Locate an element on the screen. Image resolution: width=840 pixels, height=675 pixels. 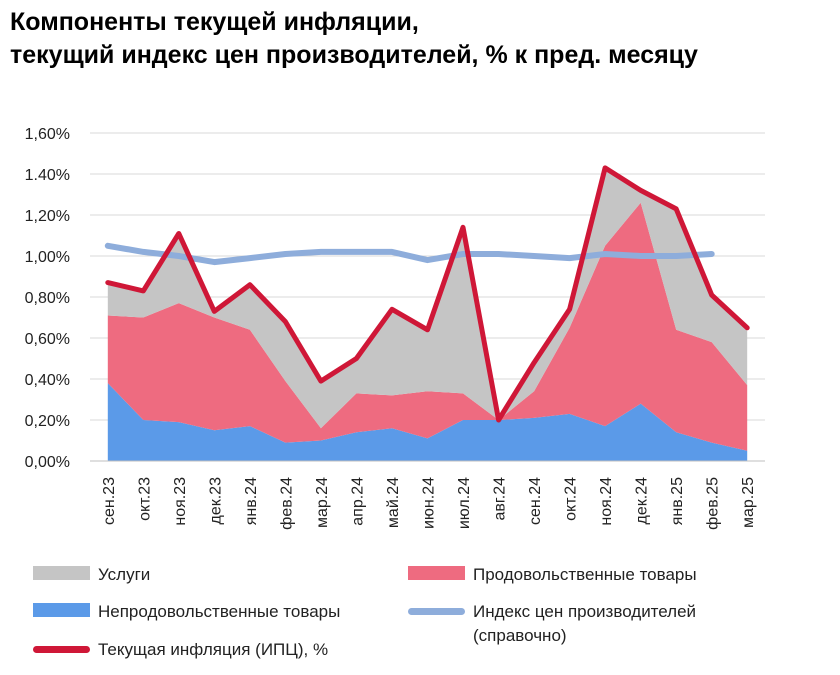
legend-item-food: Продовольственные товары is located at coordinates (552, 575).